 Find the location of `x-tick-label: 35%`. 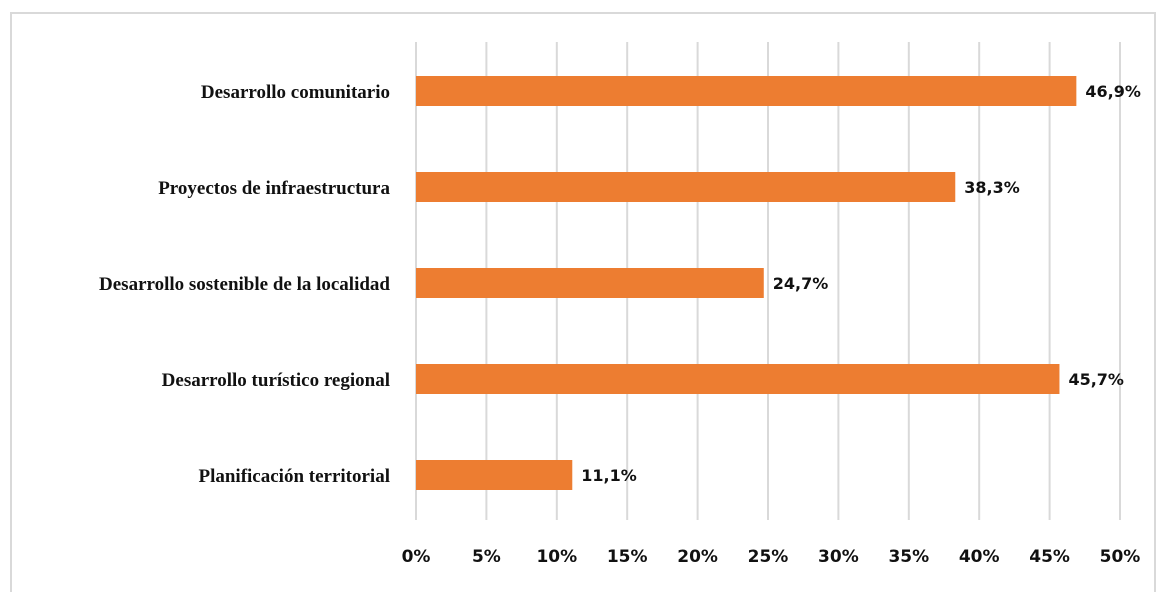

x-tick-label: 35% is located at coordinates (908, 557).